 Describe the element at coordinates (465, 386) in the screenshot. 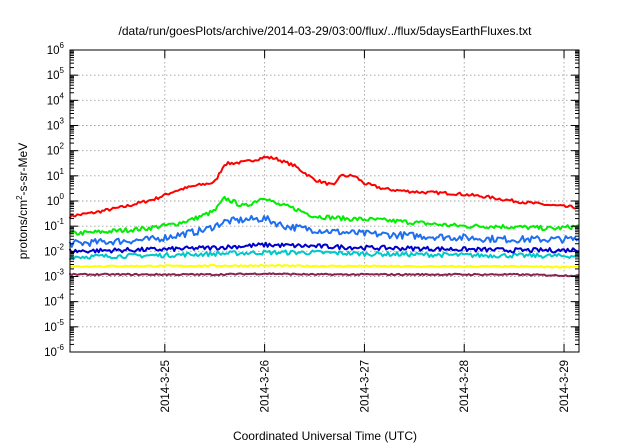

I see `x-tick-label: 2014-3-28` at that location.